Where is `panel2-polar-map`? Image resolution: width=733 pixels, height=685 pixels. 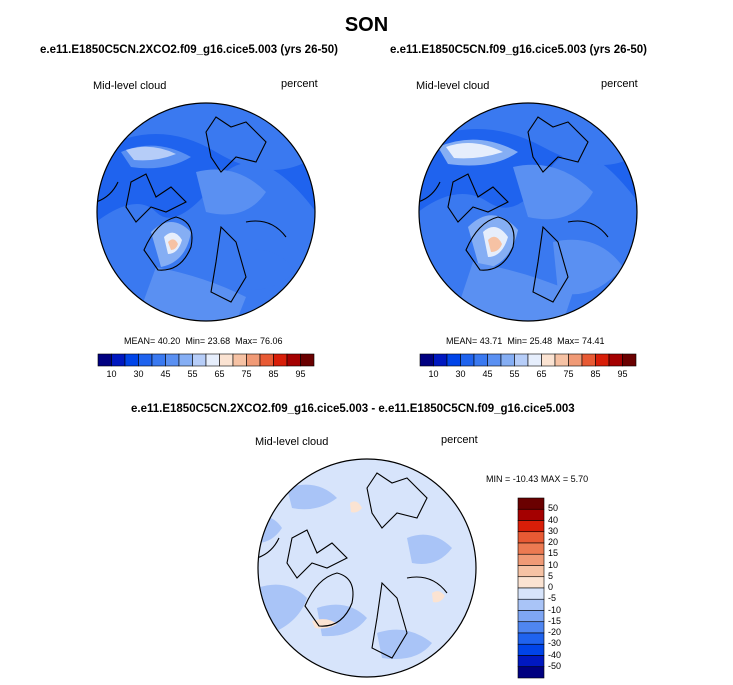 panel2-polar-map is located at coordinates (528, 212).